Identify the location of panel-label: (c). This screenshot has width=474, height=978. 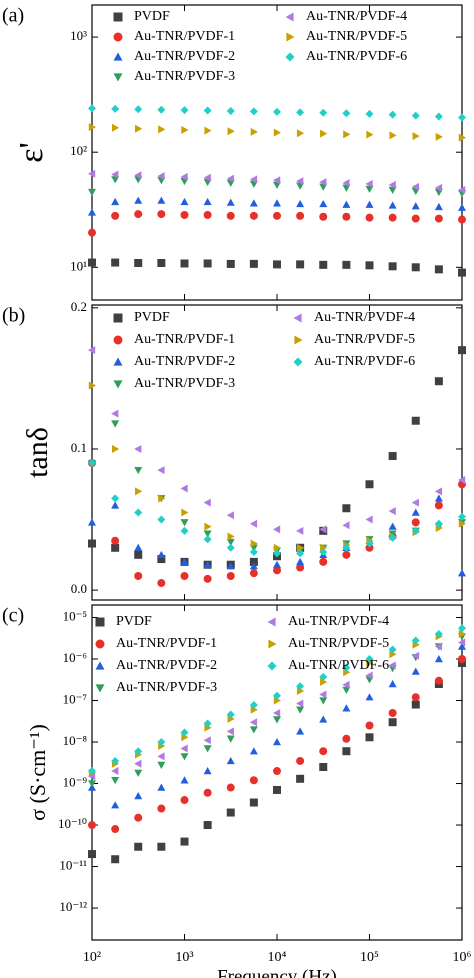
(13, 616).